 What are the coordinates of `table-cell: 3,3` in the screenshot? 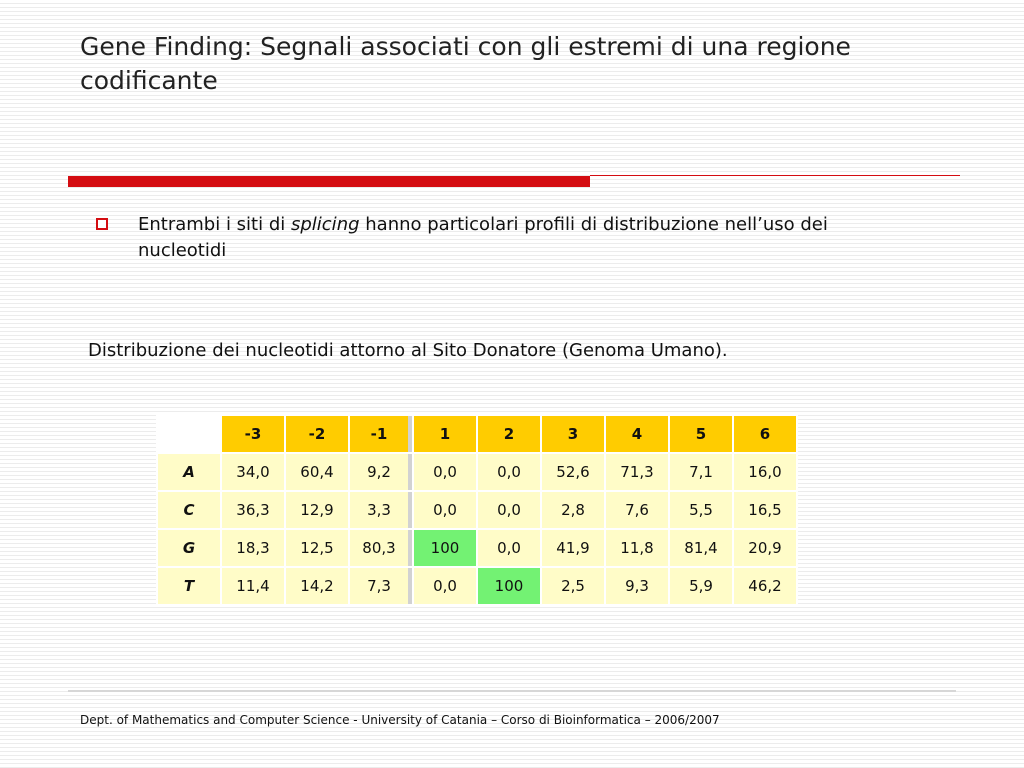 It's located at (381, 510).